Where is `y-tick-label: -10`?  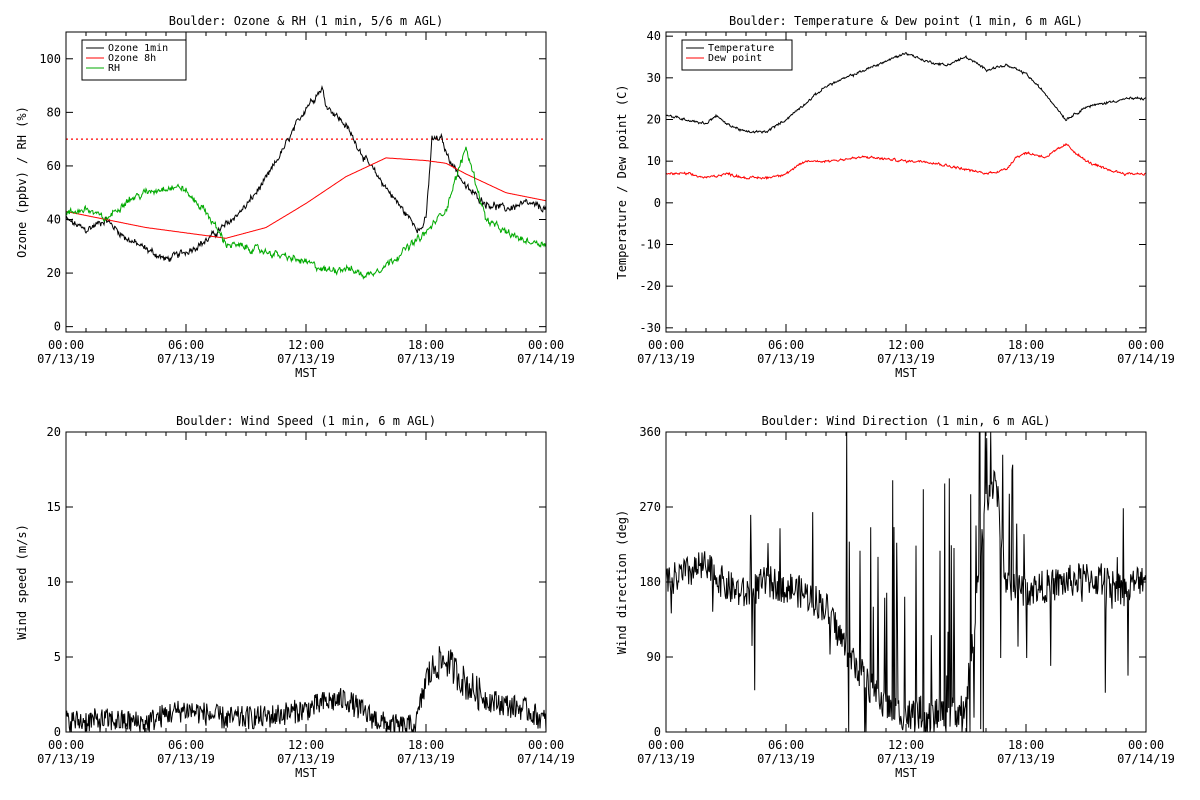
y-tick-label: -10 is located at coordinates (650, 245).